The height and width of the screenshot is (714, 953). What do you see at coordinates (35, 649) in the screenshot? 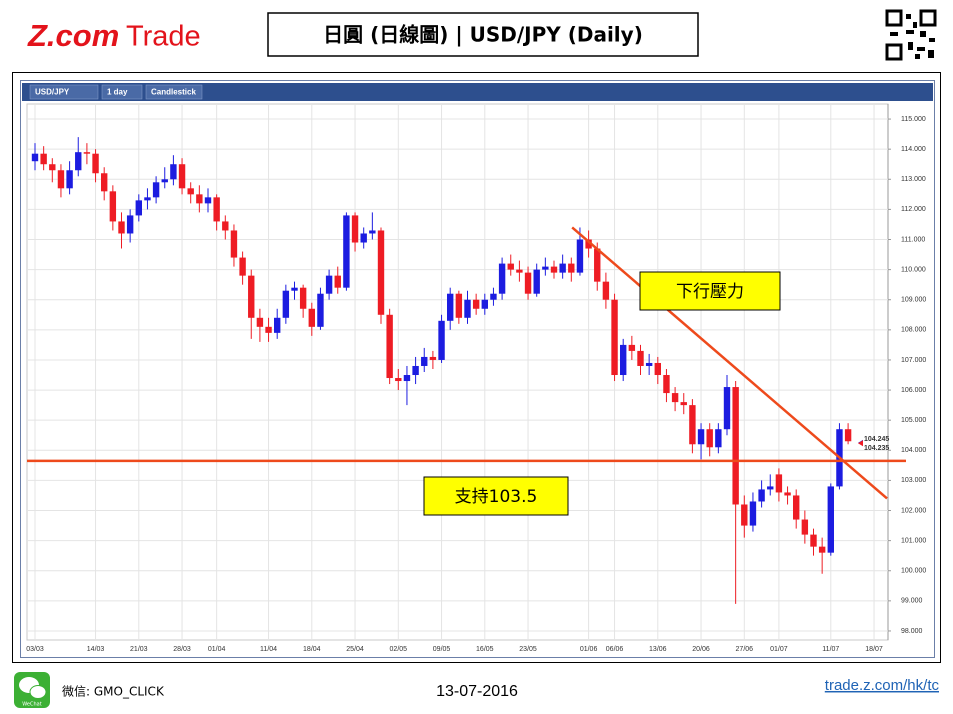
I see `x-tick-label: 03/03` at bounding box center [35, 649].